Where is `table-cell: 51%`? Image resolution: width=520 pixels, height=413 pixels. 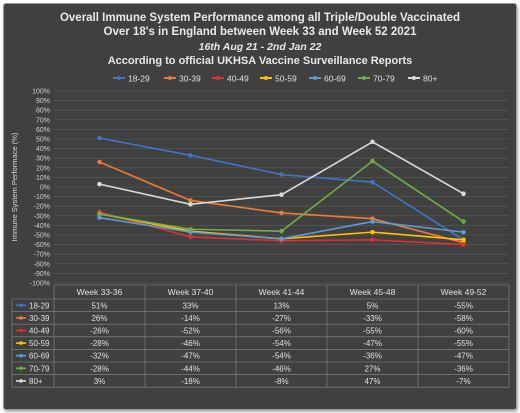
table-cell: 51% is located at coordinates (99, 305).